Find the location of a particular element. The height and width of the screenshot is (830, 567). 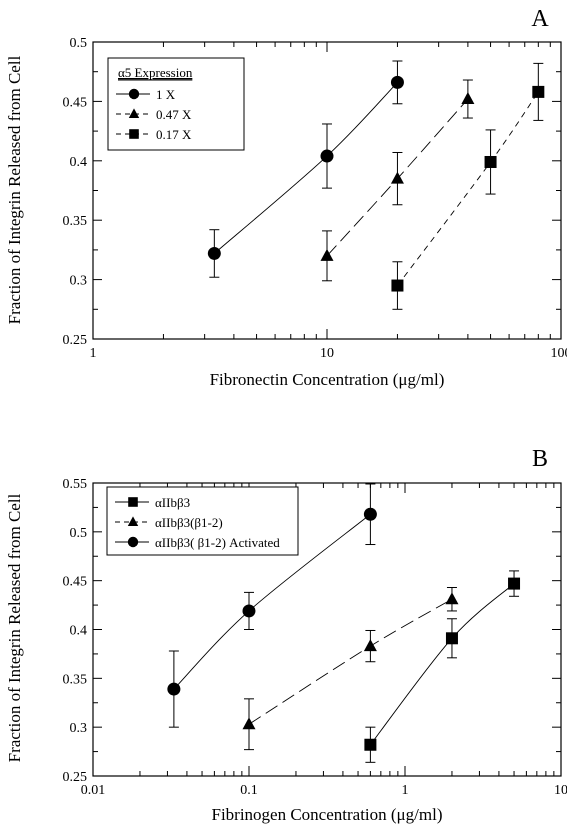

legend: α5 Expression 1 X 0.47 X 0.17 X is located at coordinates (176, 104).